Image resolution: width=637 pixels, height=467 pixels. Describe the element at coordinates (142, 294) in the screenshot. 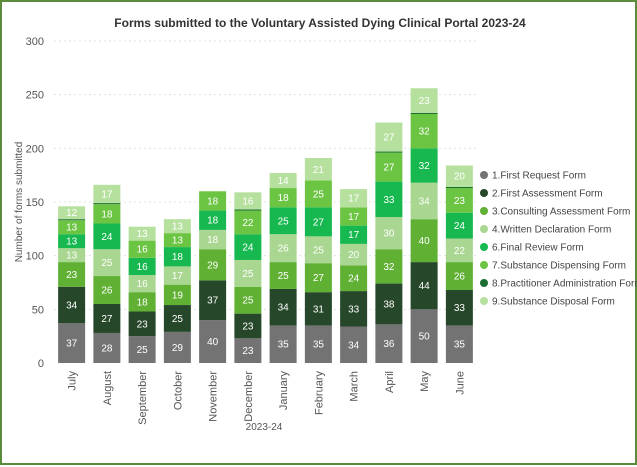

I see `bar-stack-september: 25 23 18 16 16 16 13` at that location.